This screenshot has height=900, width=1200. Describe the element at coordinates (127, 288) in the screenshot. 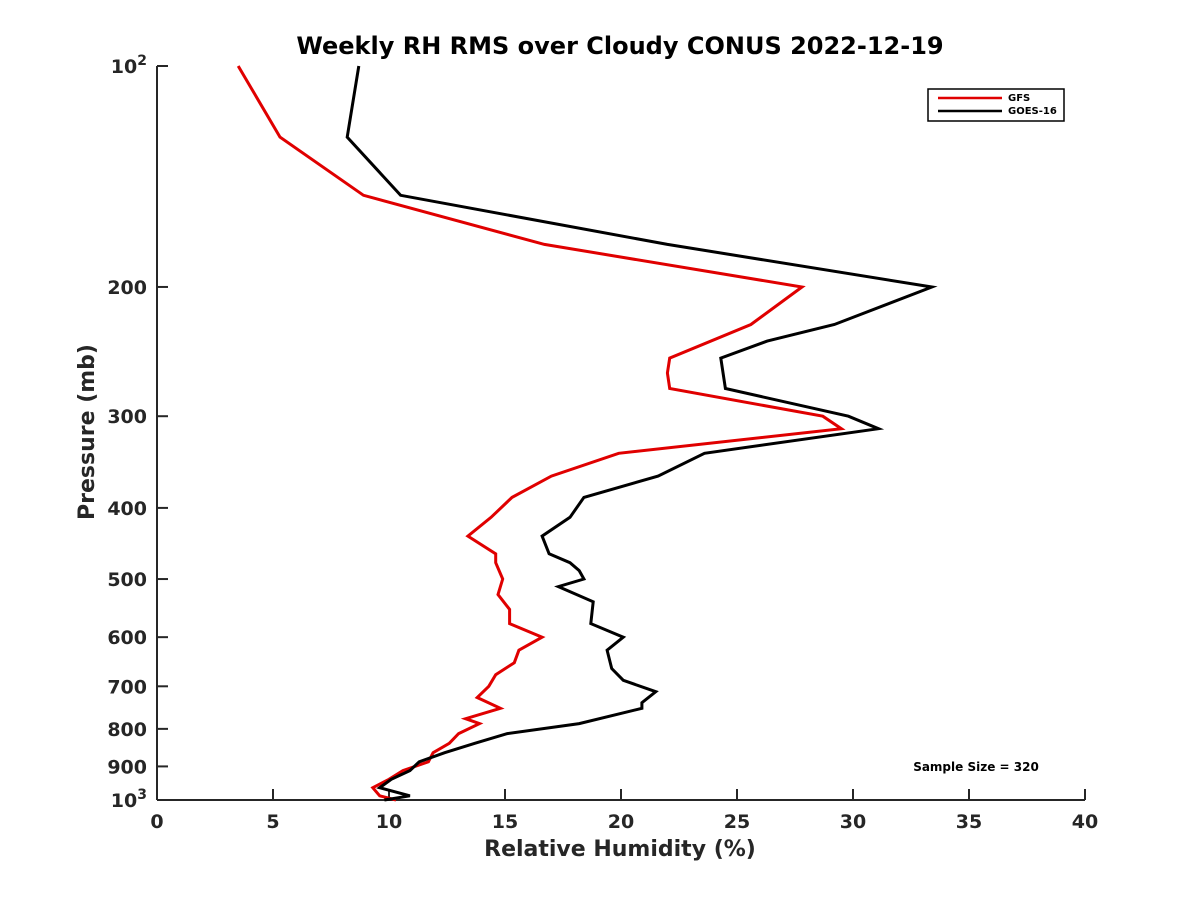

I see `y-tick-label: 200` at that location.